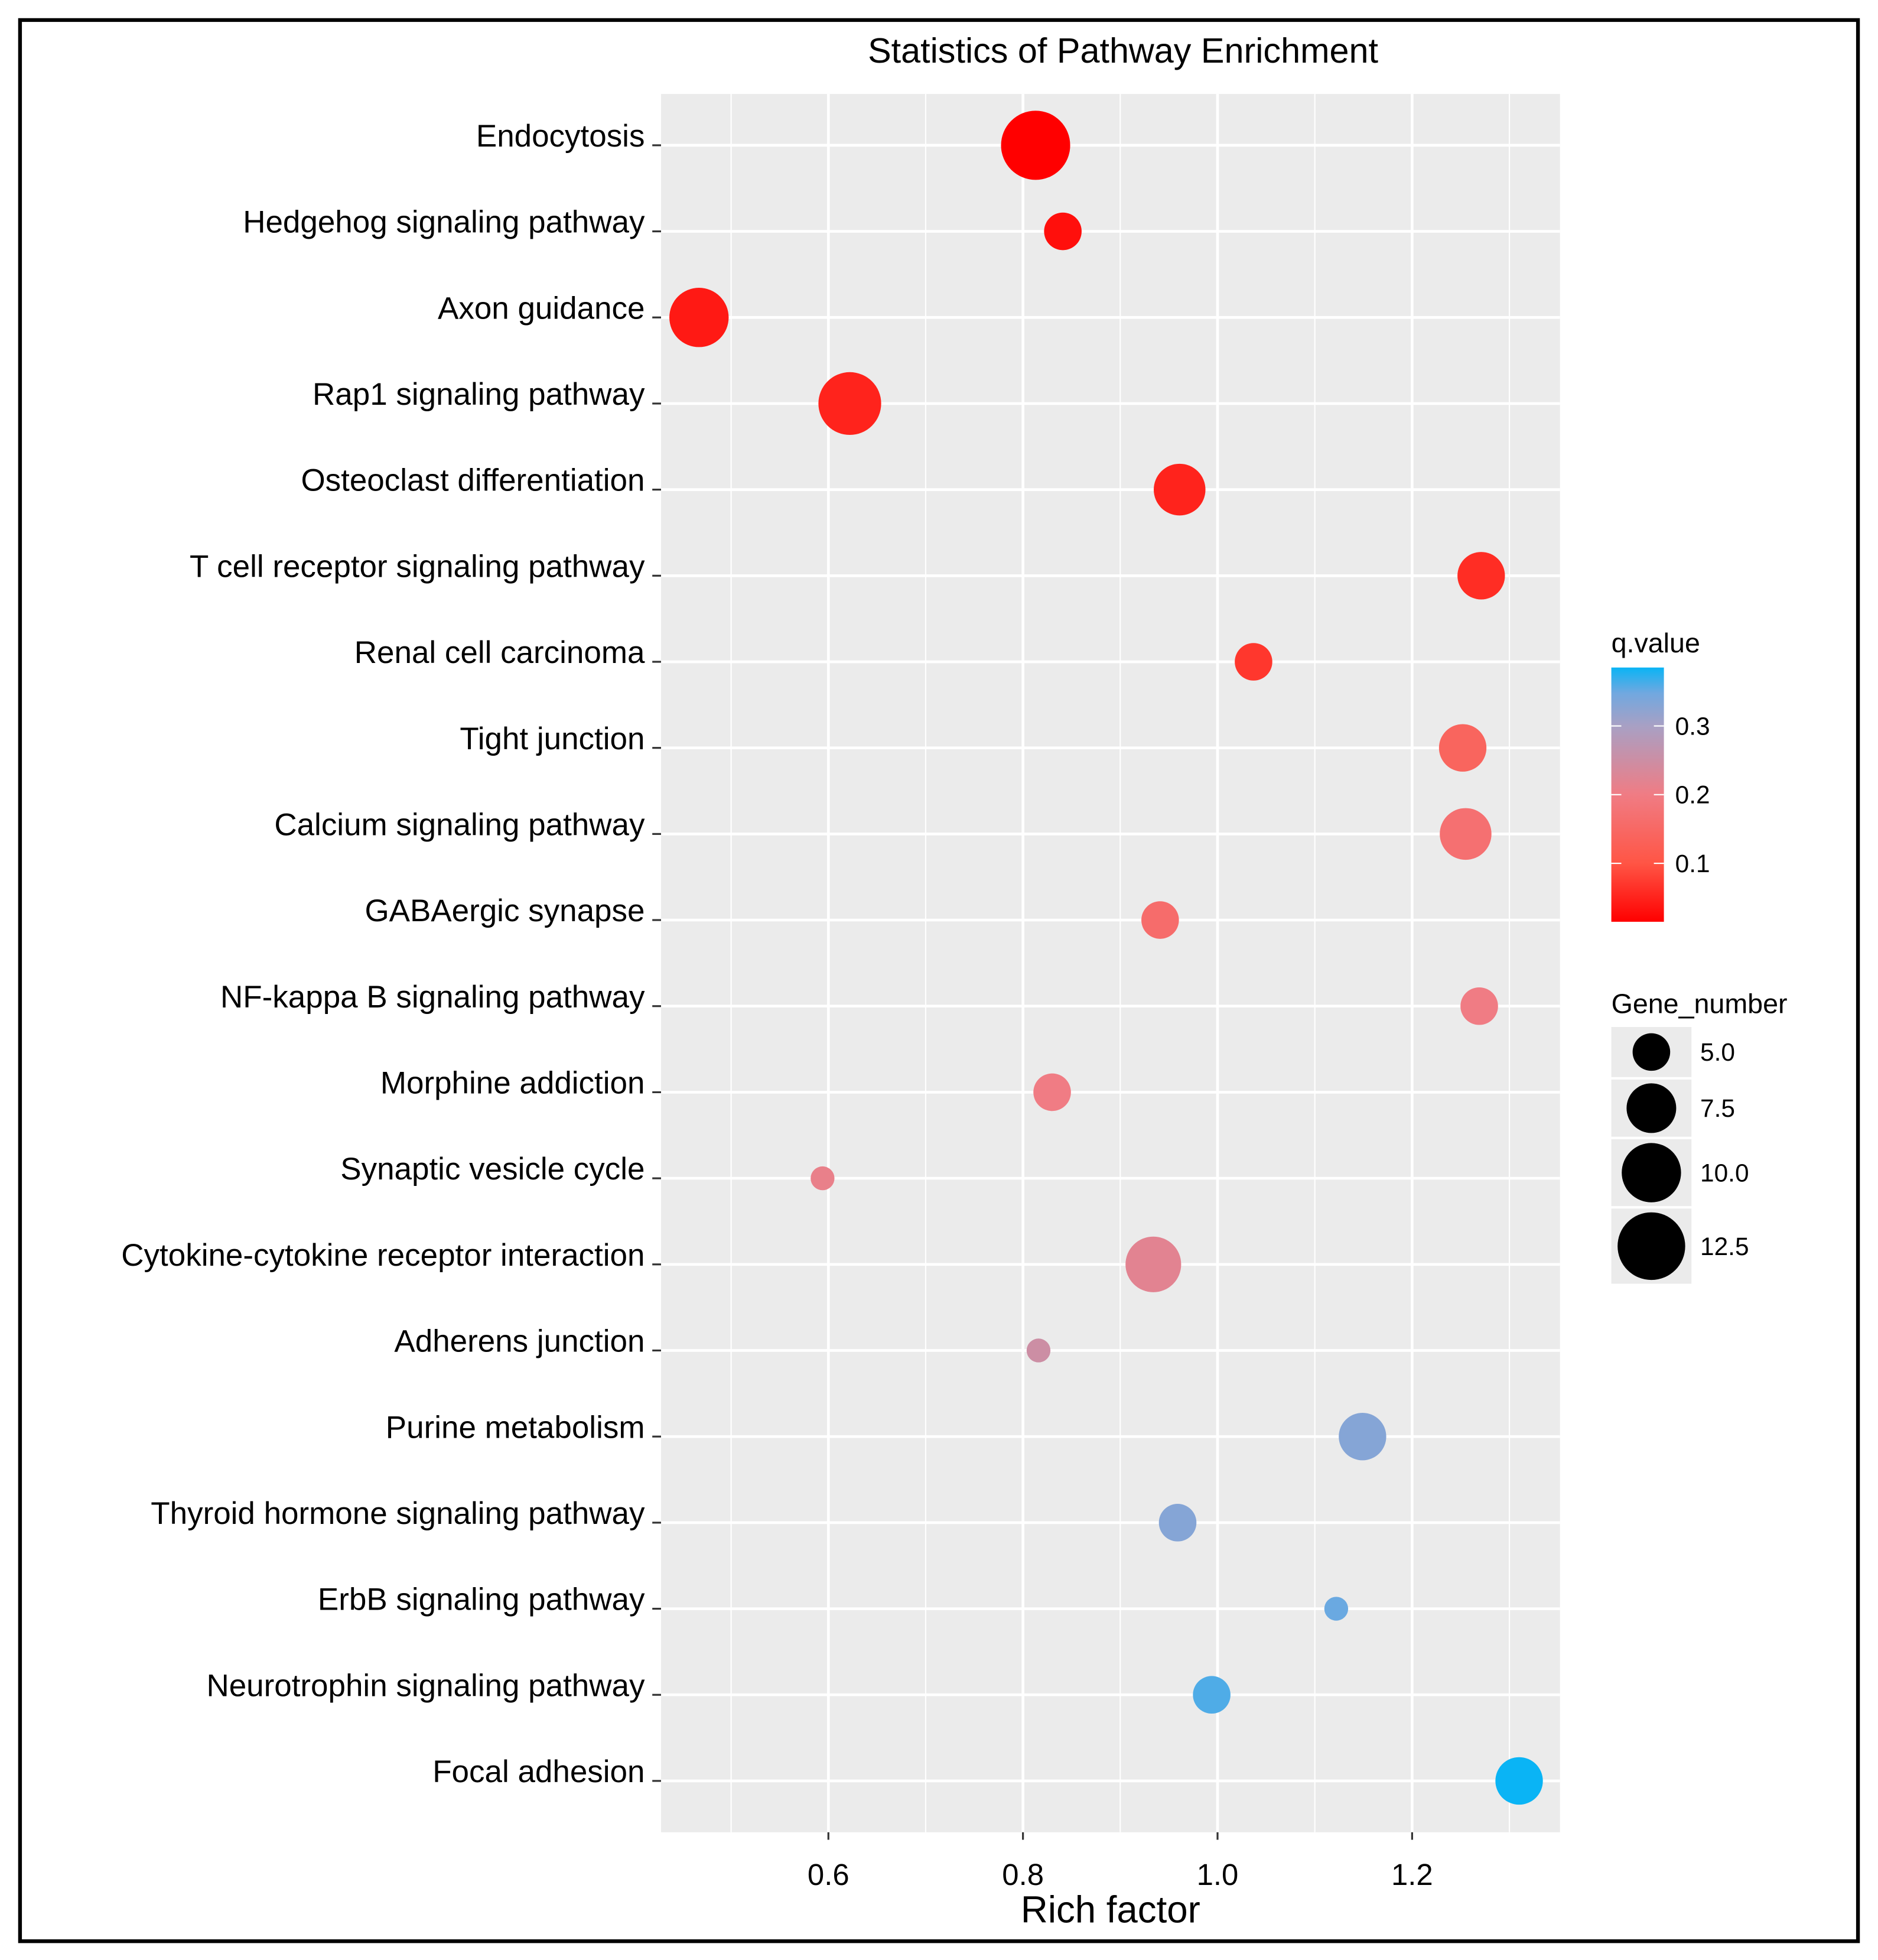  I want to click on x-tick-label: 0.8, so click(1023, 1874).